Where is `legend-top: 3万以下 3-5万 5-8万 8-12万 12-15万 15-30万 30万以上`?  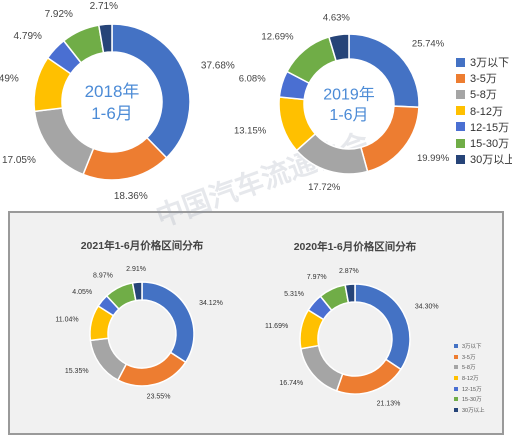
legend-top: 3万以下 3-5万 5-8万 8-12万 12-15万 15-30万 30万以上 is located at coordinates (484, 110).